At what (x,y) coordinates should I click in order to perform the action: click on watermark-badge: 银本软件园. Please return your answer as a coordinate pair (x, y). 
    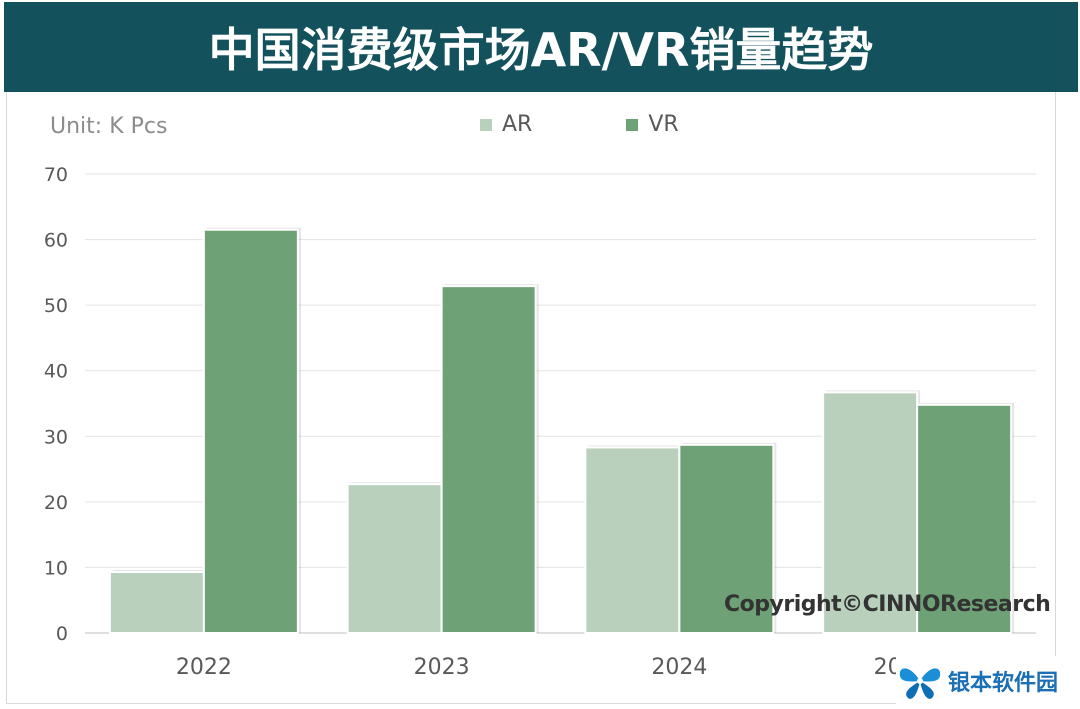
    Looking at the image, I should click on (986, 681).